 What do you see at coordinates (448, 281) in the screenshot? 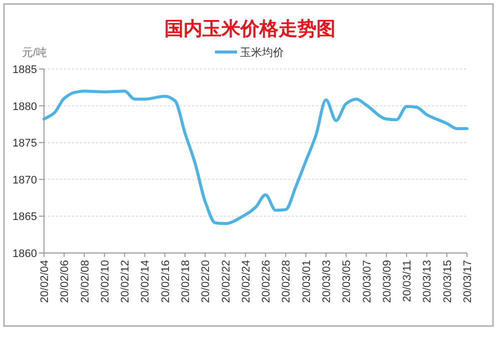
I see `x-tick-label: 20/03/15` at bounding box center [448, 281].